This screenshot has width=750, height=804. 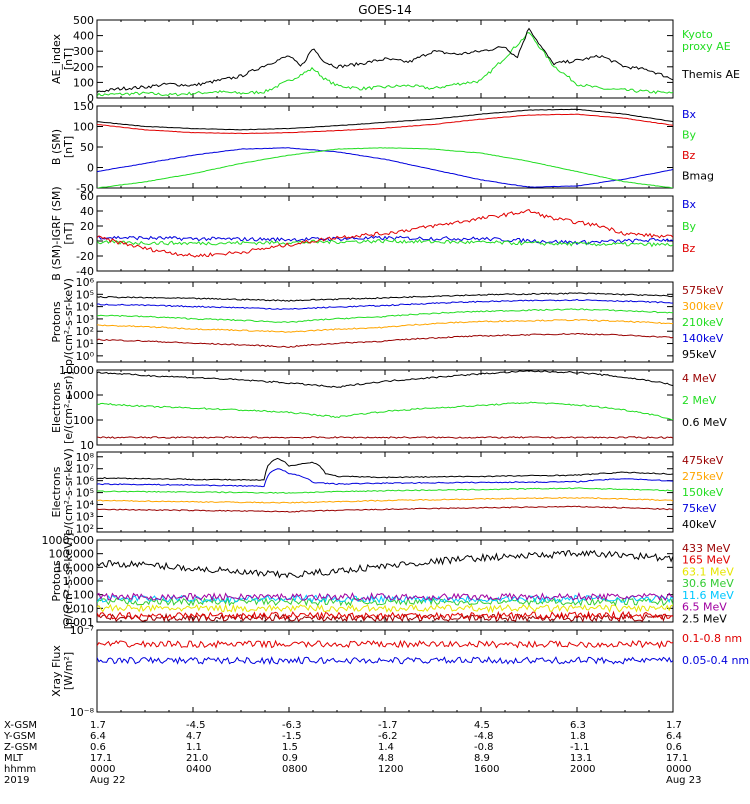 What do you see at coordinates (385, 660) in the screenshot?
I see `series-line-0-05-0-4-nm` at bounding box center [385, 660].